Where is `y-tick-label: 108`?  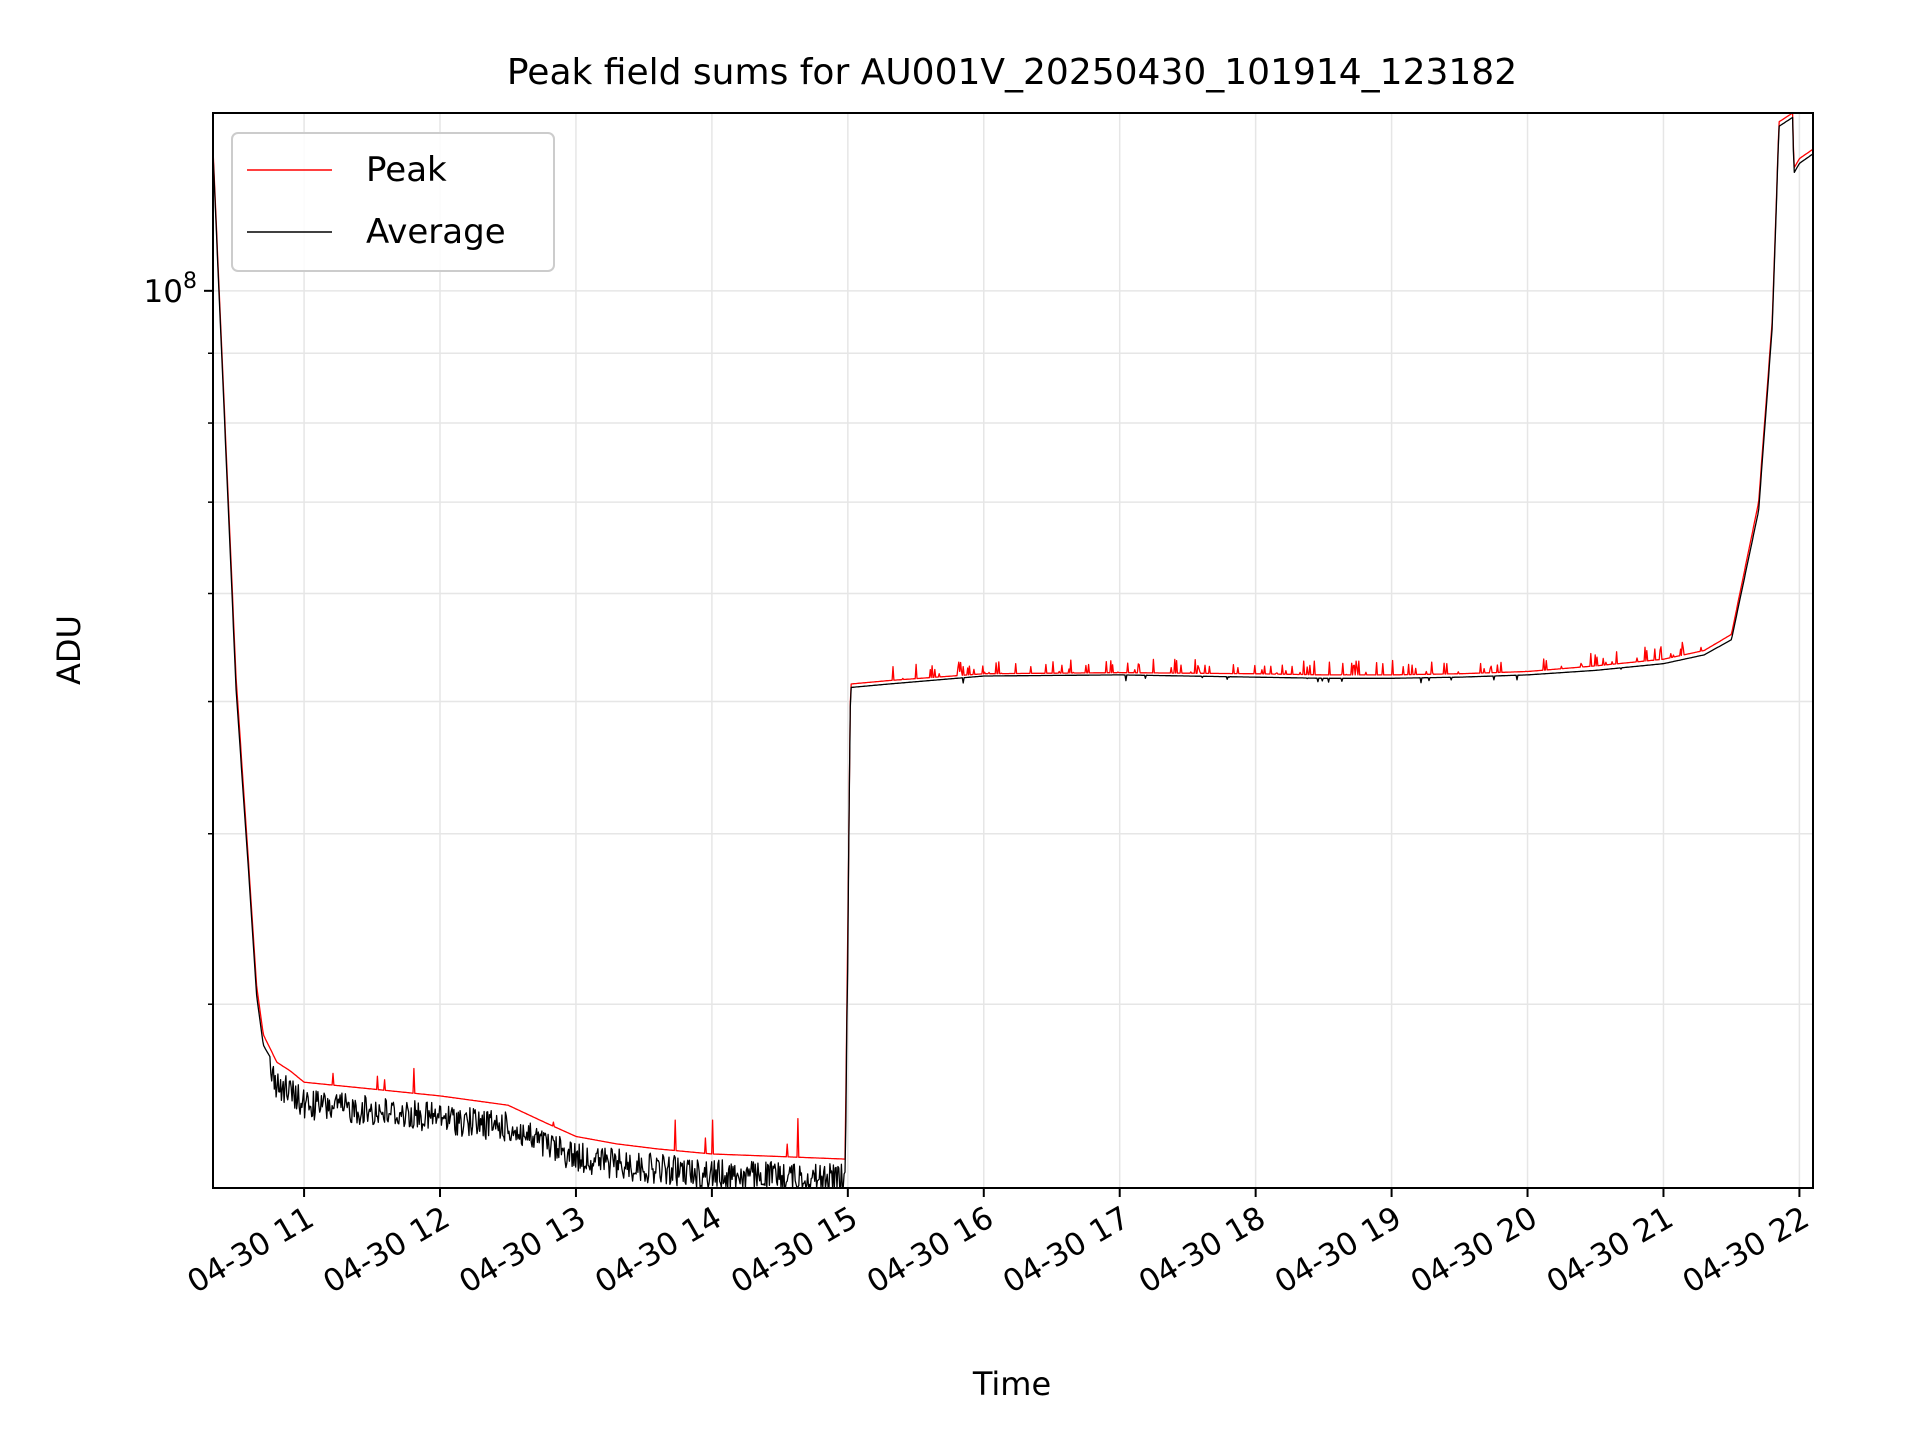
y-tick-label: 108 is located at coordinates (170, 289).